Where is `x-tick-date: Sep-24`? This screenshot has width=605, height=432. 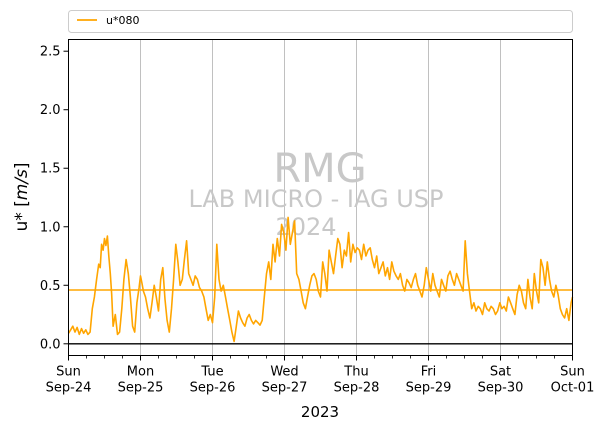 x-tick-date: Sep-24 is located at coordinates (69, 388).